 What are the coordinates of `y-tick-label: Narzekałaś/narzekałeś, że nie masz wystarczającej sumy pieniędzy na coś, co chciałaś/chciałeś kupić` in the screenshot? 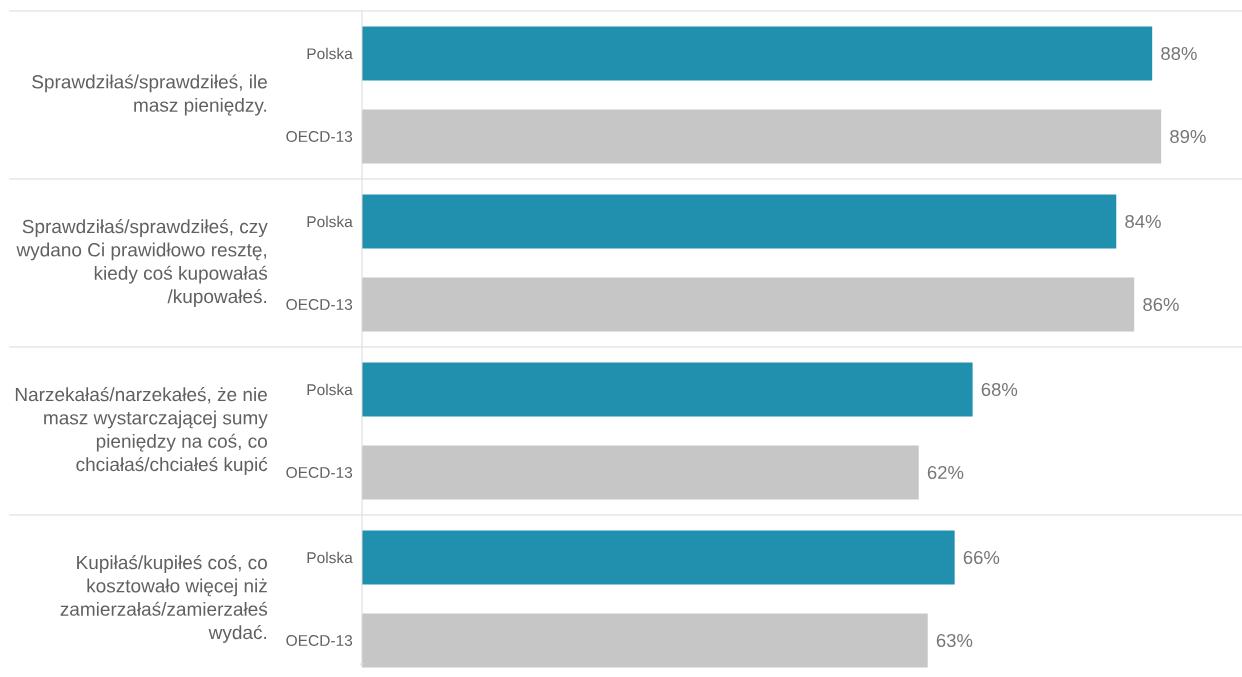 It's located at (141, 431).